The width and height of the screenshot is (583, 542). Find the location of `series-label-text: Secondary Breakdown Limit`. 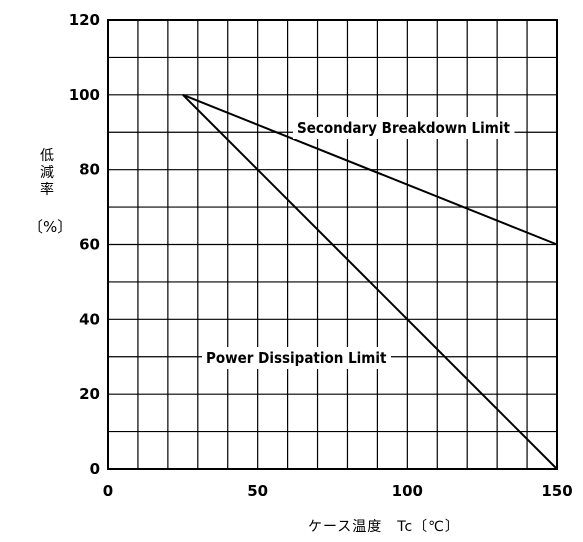

series-label-text: Secondary Breakdown Limit is located at coordinates (403, 128).